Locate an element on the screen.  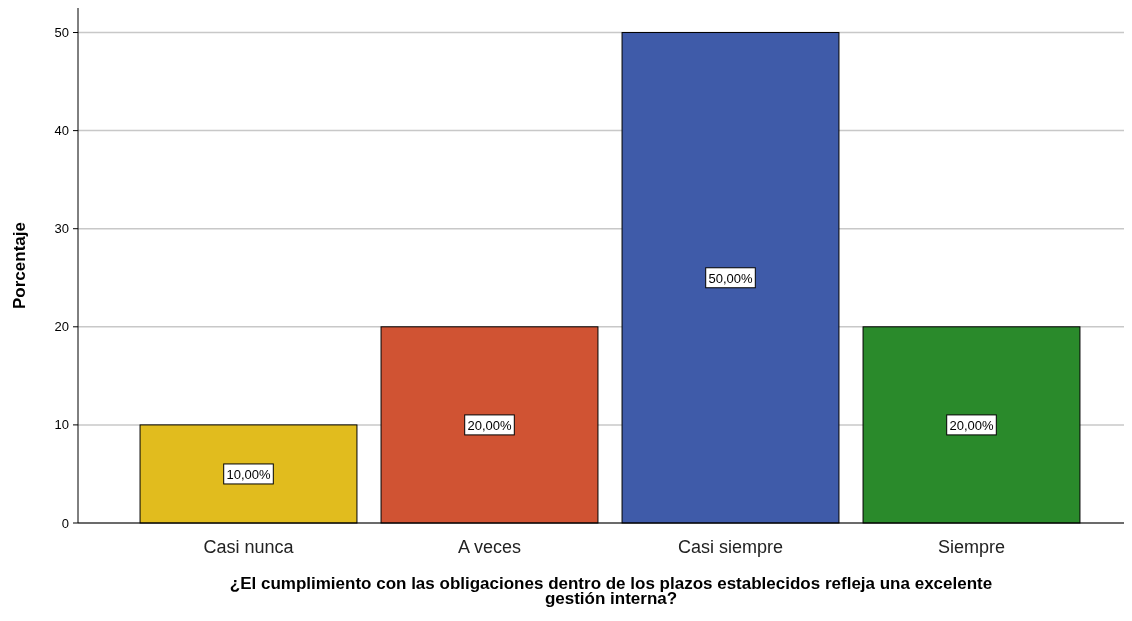
x-axis-title: ¿El cumplimiento con las obligaciones dentro de los plazos establecidos refleja una excelente gestión interna? is located at coordinates (611, 591).